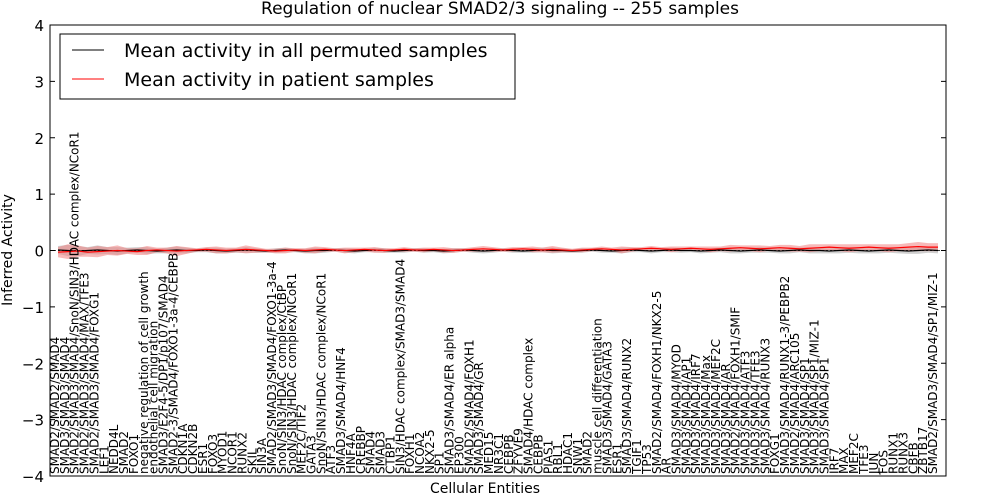 The image size is (1000, 500). What do you see at coordinates (627, 406) in the screenshot?
I see `x-tick-label: SMAD3/SMAD4/RUNX2` at bounding box center [627, 406].